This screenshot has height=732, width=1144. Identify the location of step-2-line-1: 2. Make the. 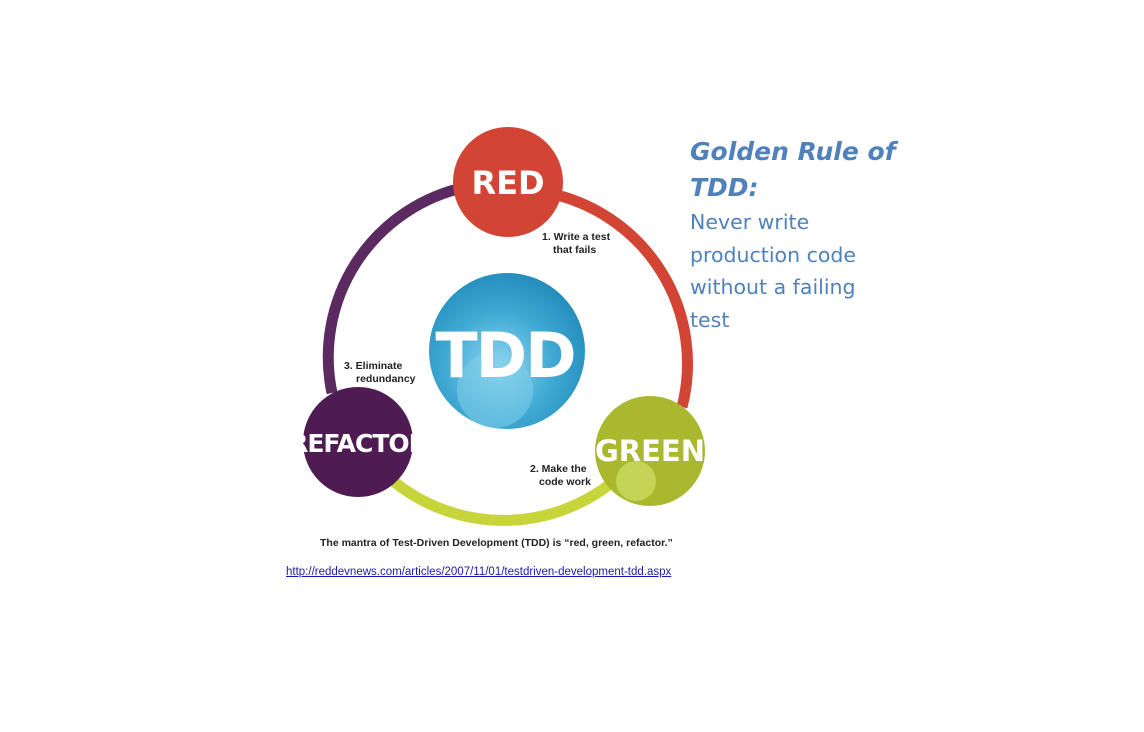
(558, 469).